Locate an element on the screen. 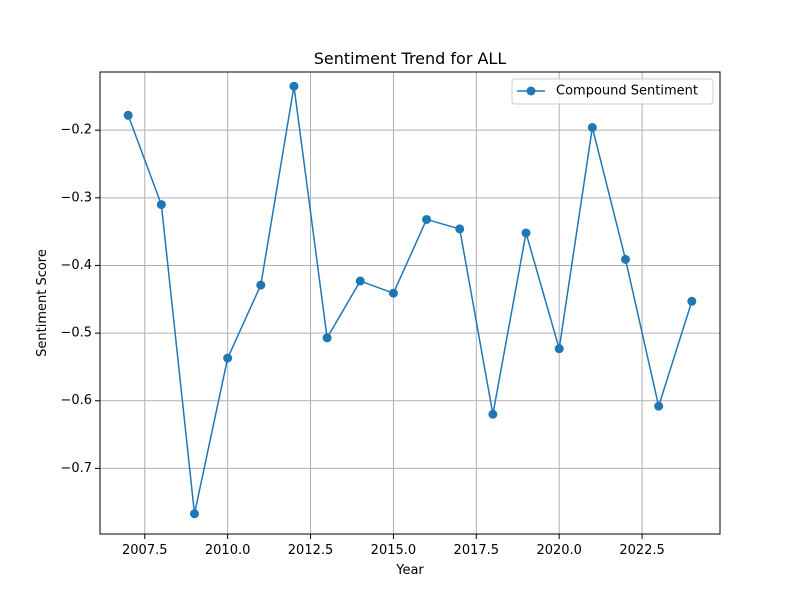 The width and height of the screenshot is (800, 600). y-tick-label: −0.7 is located at coordinates (76, 468).